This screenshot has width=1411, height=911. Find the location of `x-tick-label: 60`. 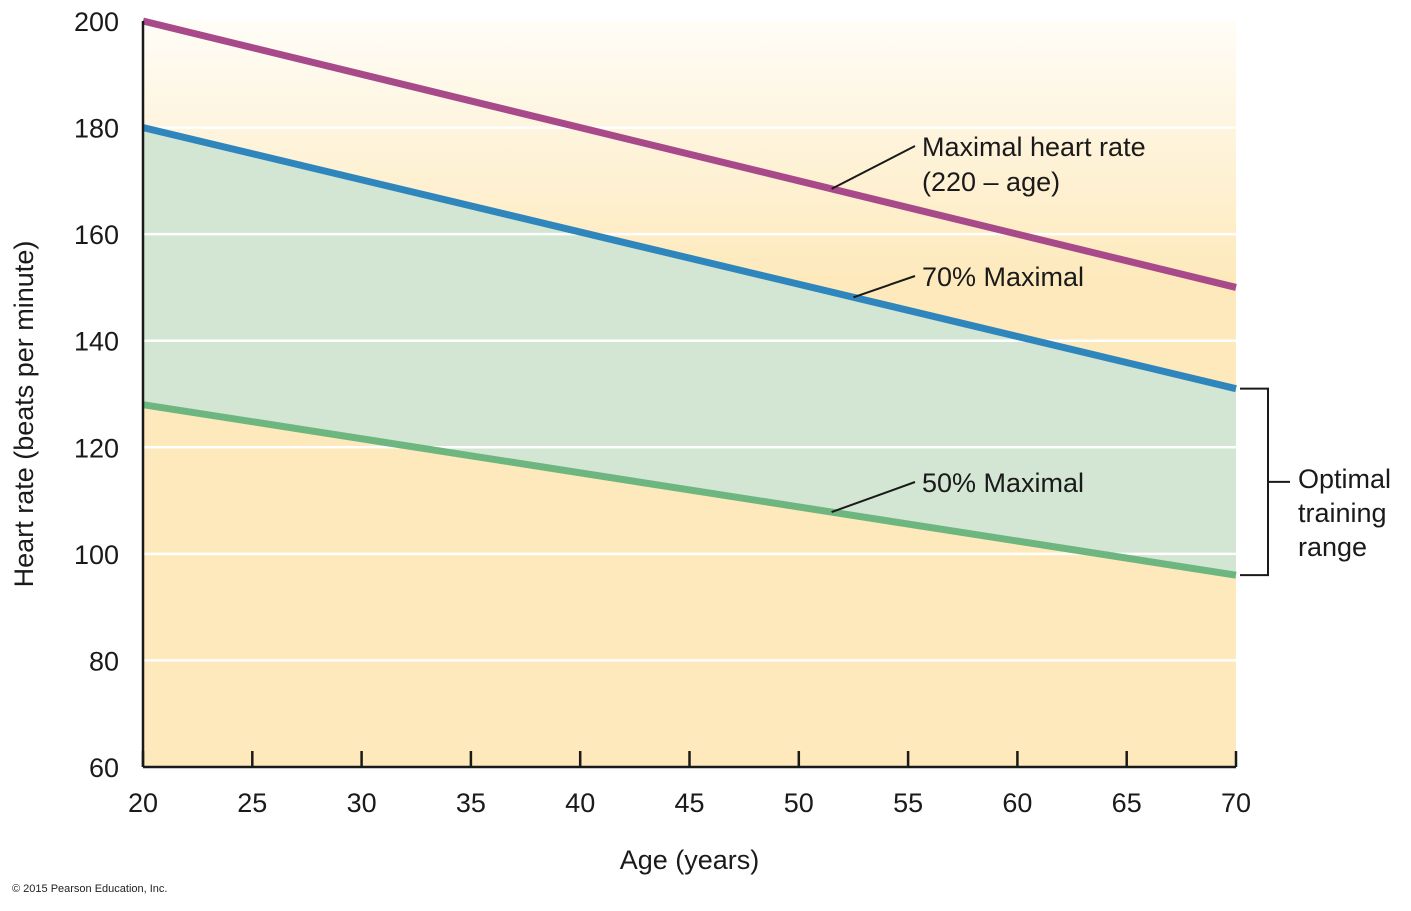

x-tick-label: 60 is located at coordinates (1017, 803).